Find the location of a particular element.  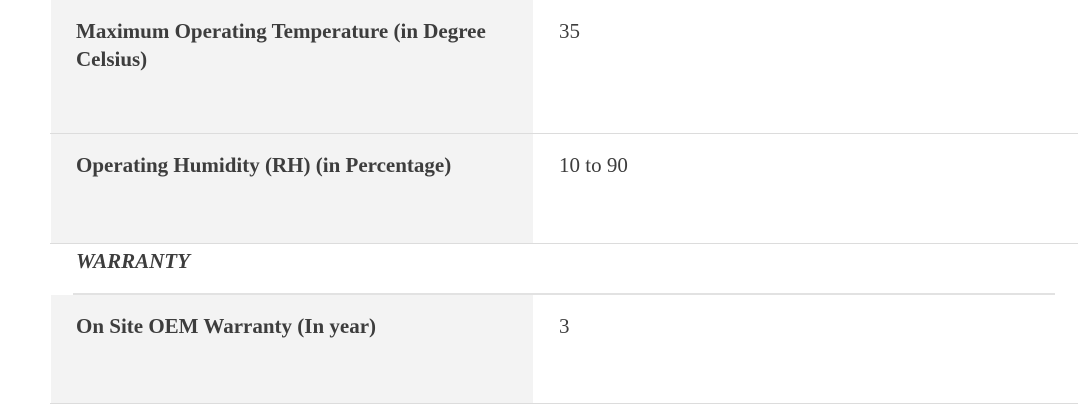

section-header-warranty: WARRANTY is located at coordinates (541, 269).